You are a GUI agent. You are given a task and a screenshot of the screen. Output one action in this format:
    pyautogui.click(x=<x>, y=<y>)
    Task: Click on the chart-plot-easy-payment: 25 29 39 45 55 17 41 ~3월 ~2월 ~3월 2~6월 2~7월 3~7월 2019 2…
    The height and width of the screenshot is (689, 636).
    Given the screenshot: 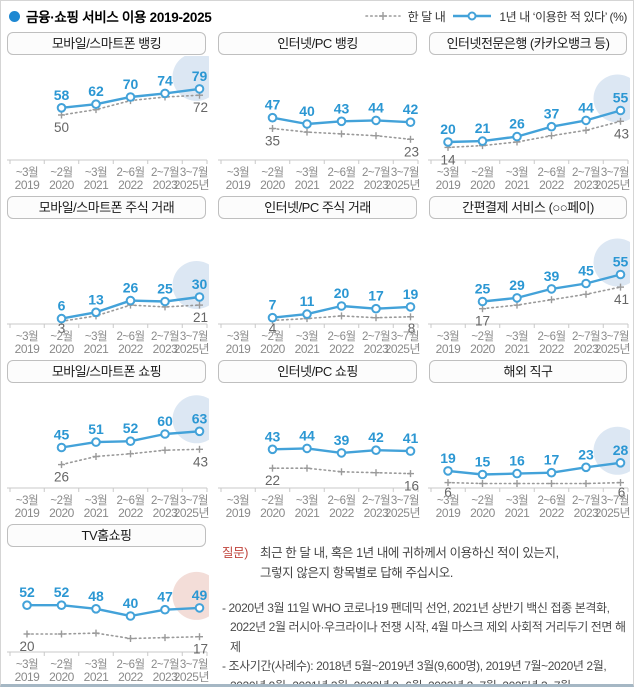 What is the action you would take?
    pyautogui.click(x=529, y=297)
    